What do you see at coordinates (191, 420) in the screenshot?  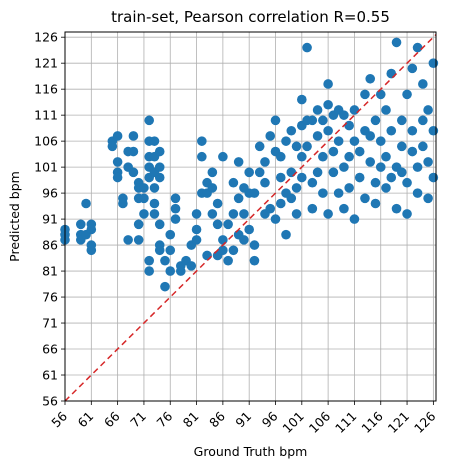 I see `x-tick-label: 81` at bounding box center [191, 420].